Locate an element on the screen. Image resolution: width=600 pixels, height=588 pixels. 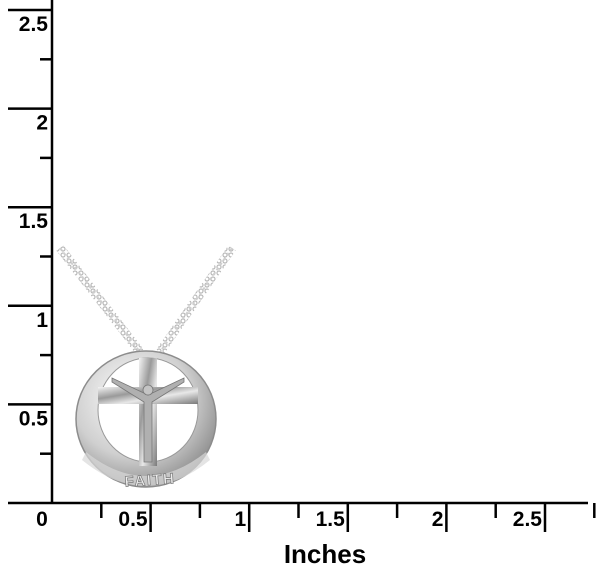
y-tick-label: 0.5 is located at coordinates (34, 418).